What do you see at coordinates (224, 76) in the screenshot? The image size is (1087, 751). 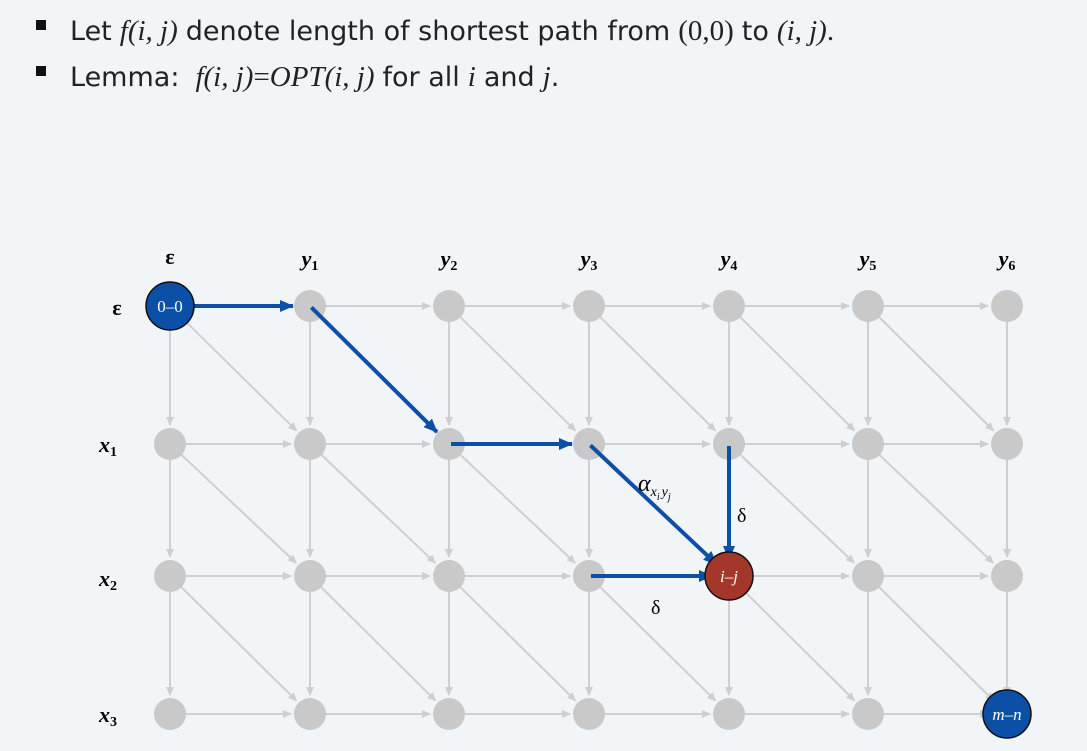 I see `bullet-2-lhs: f(i, j)` at bounding box center [224, 76].